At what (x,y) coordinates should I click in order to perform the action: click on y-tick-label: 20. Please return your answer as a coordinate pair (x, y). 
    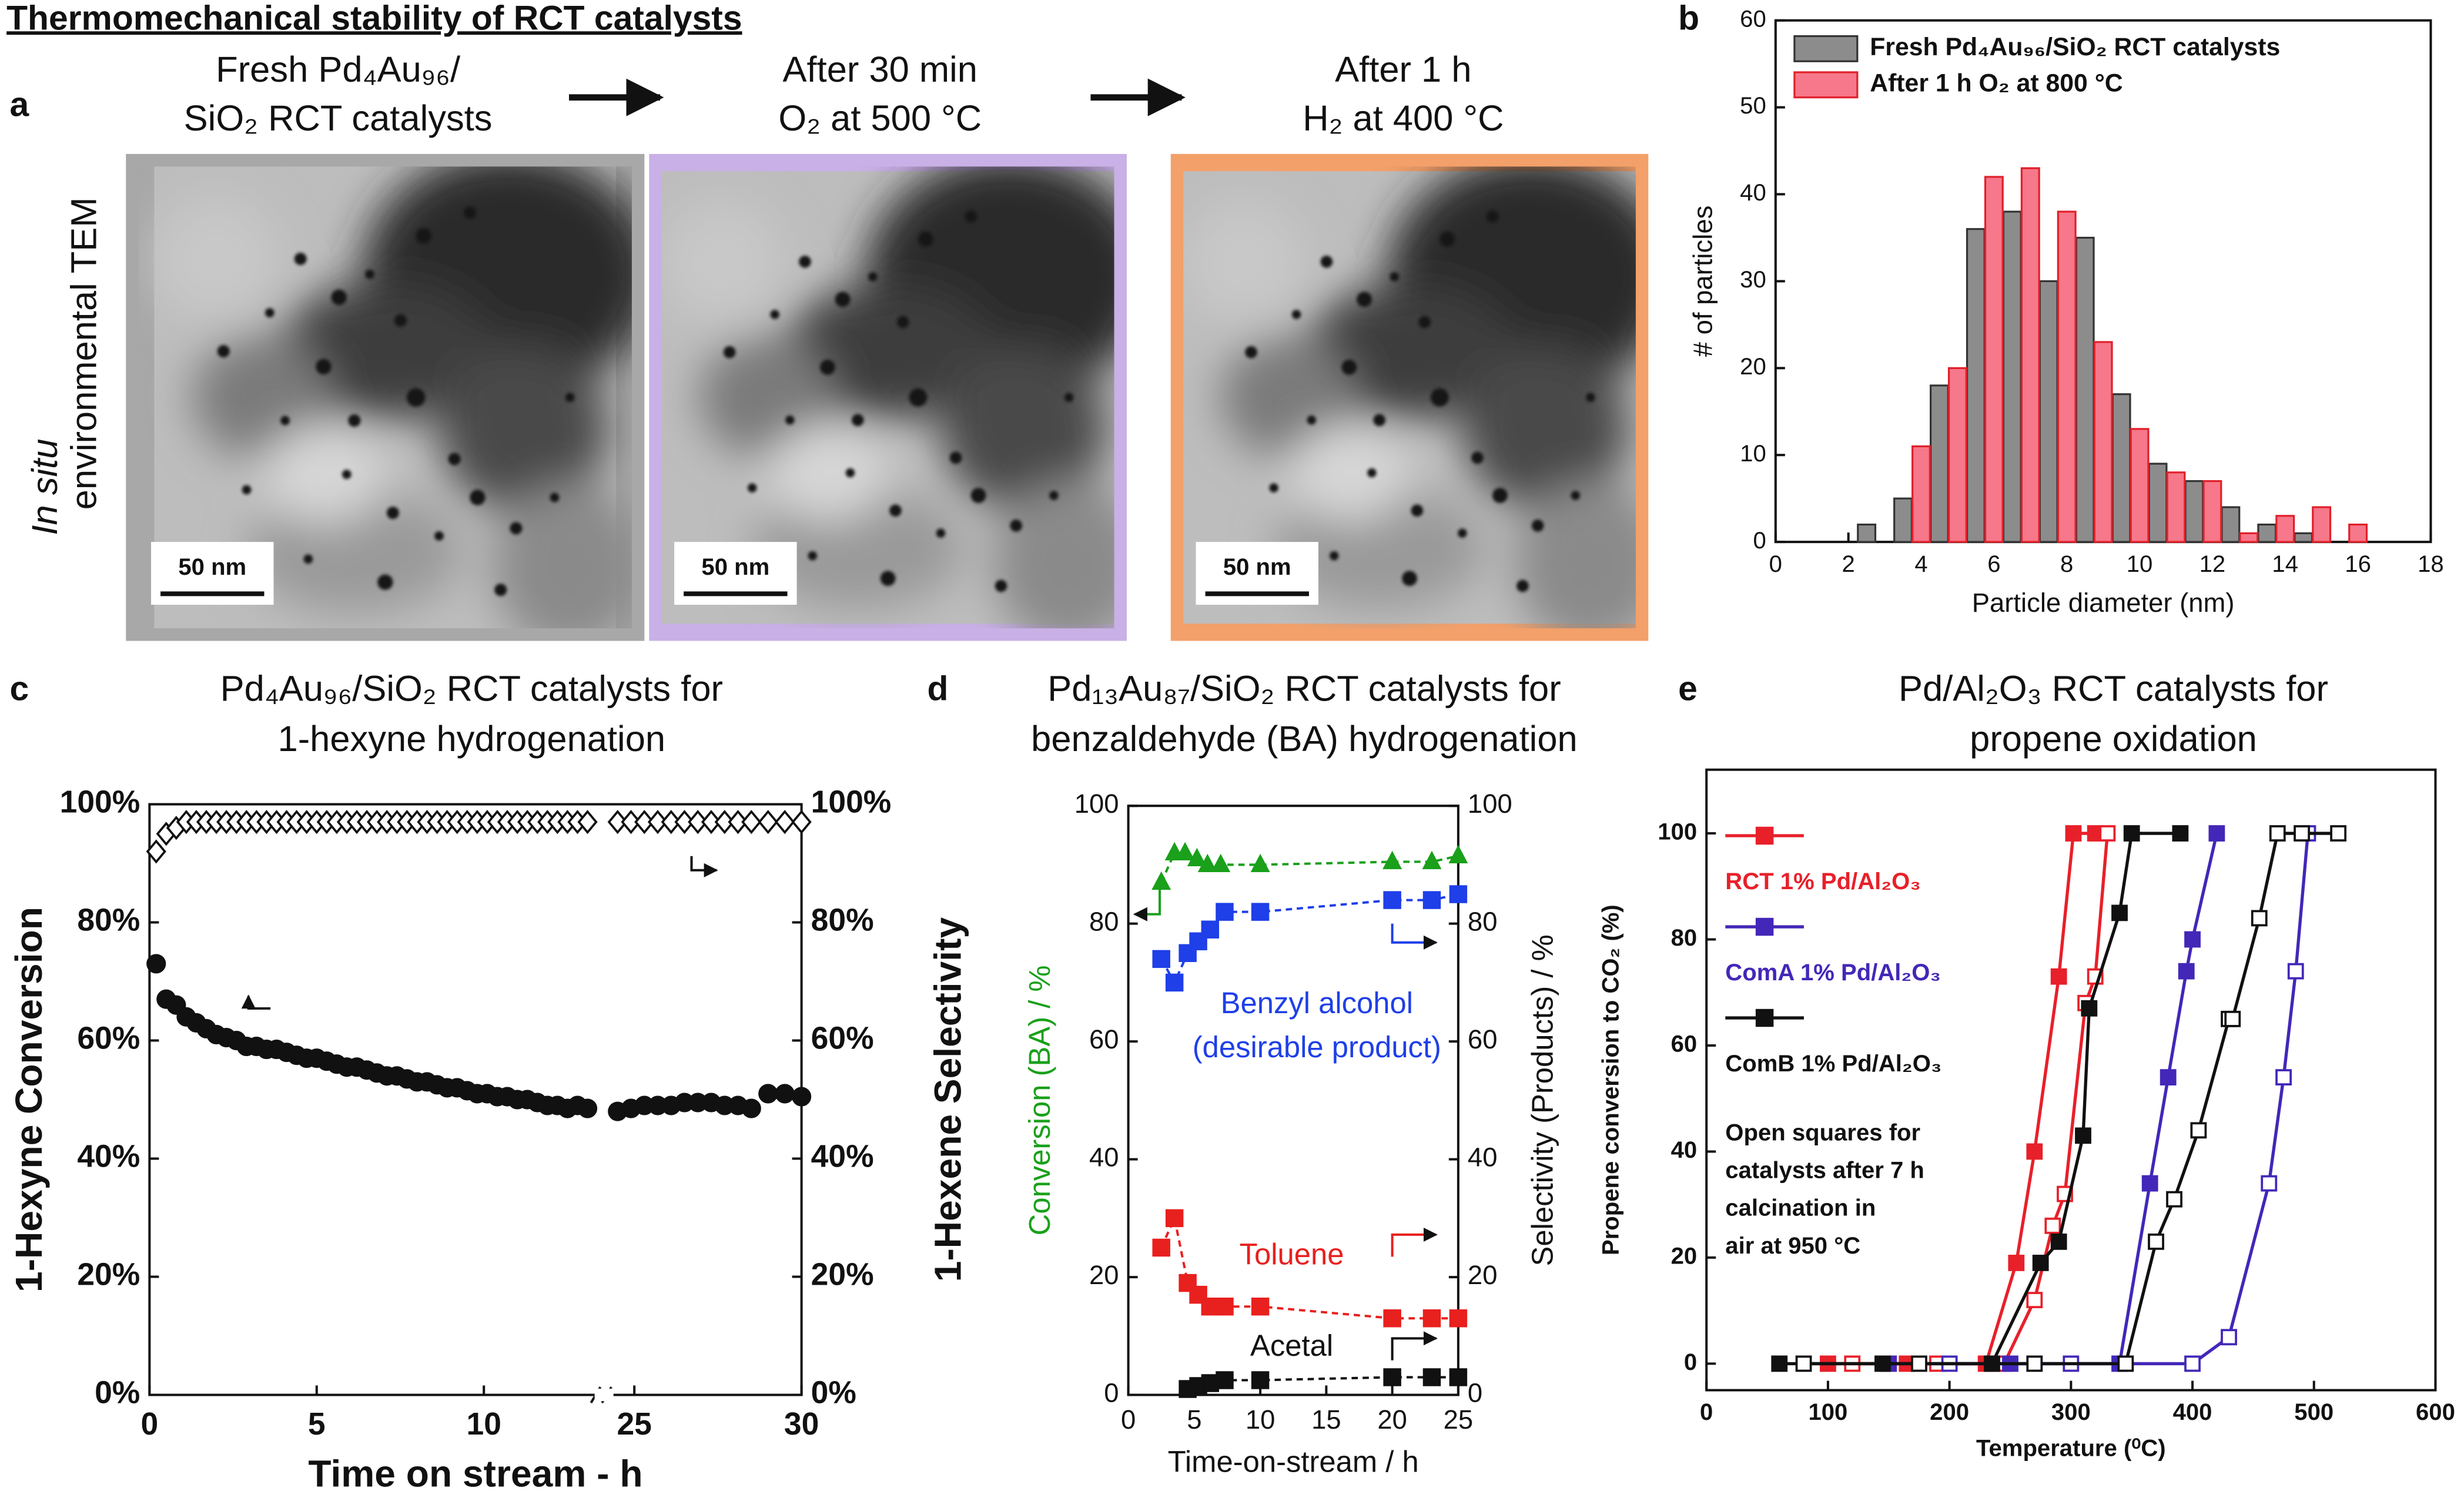
    Looking at the image, I should click on (1684, 1256).